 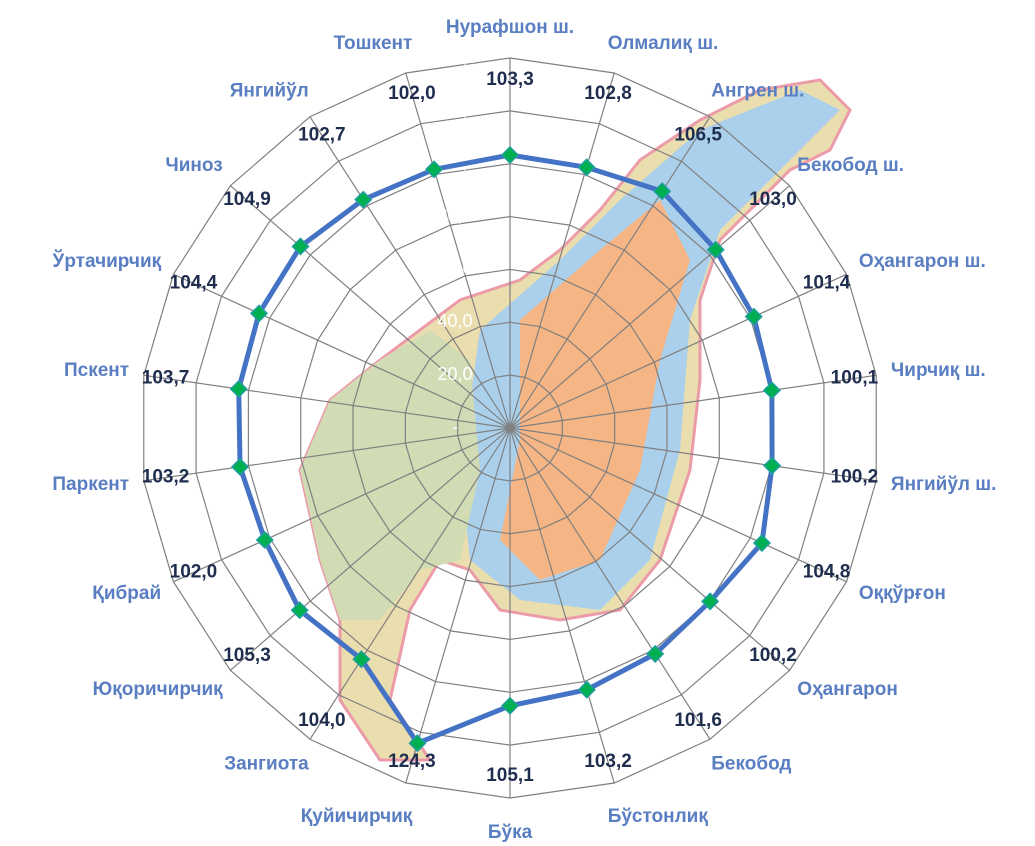 What do you see at coordinates (454, 110) in the screenshot?
I see `y-tick-label: 120,0` at bounding box center [454, 110].